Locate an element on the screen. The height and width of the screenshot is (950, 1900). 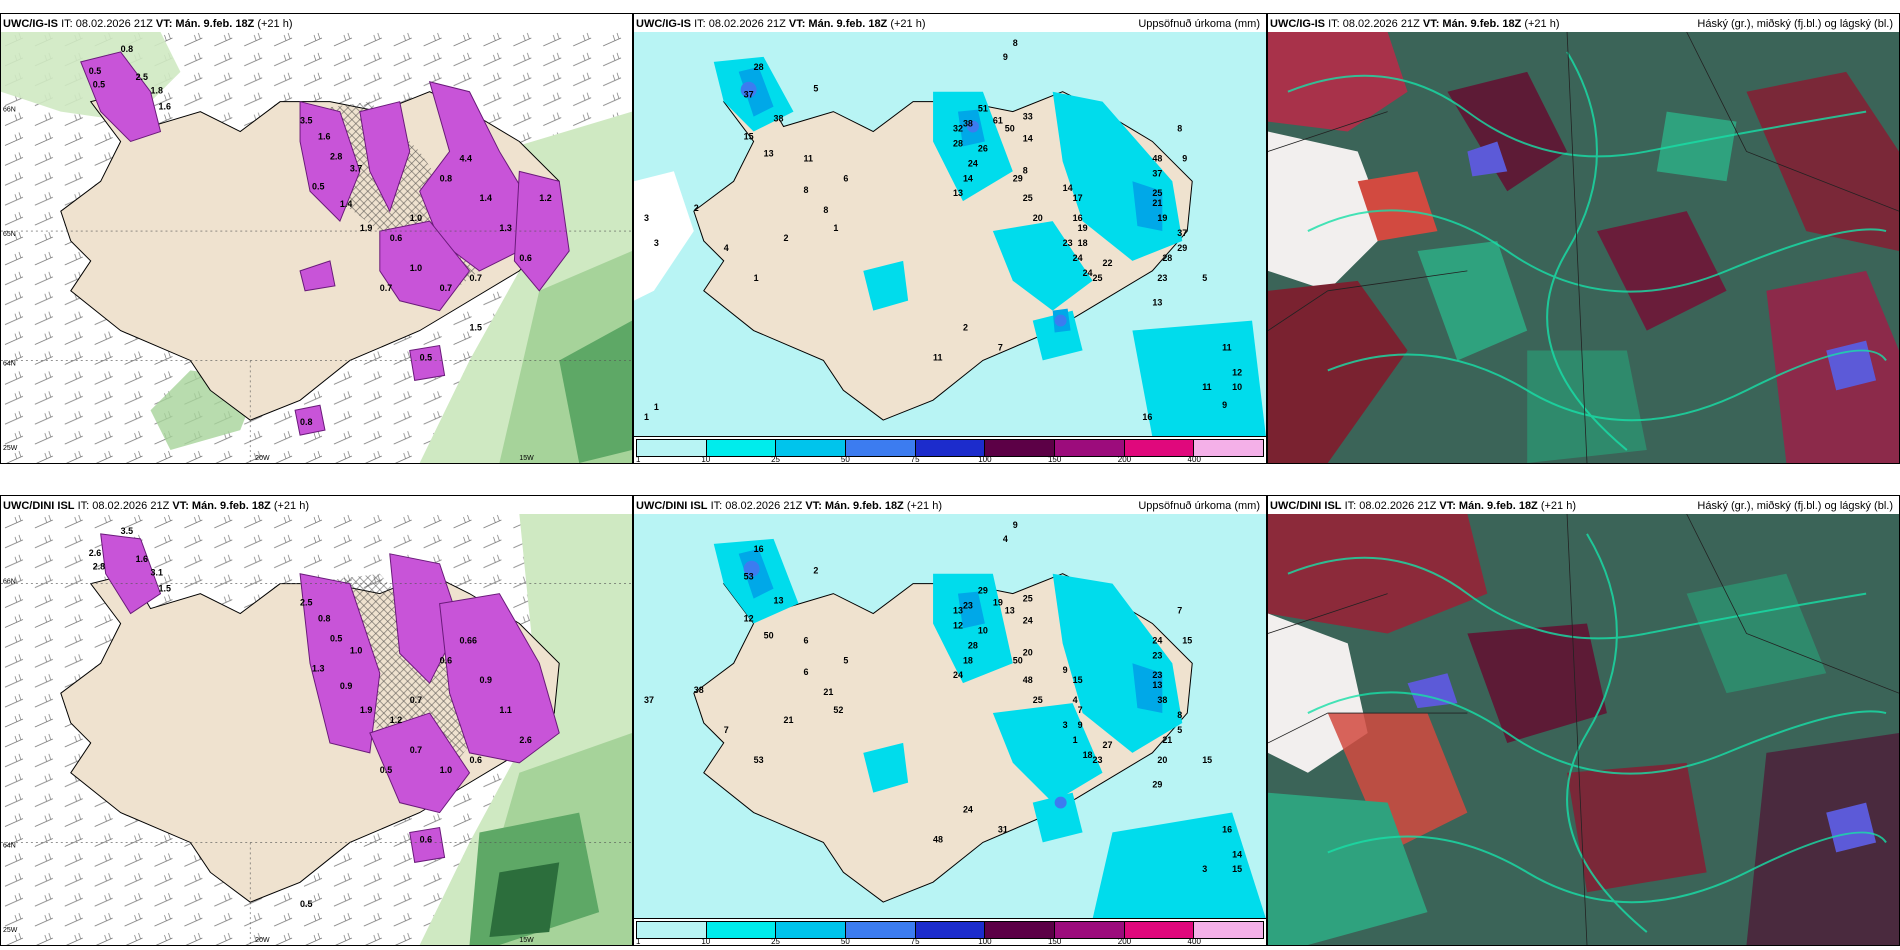
value-label: 23 is located at coordinates (1068, 243).